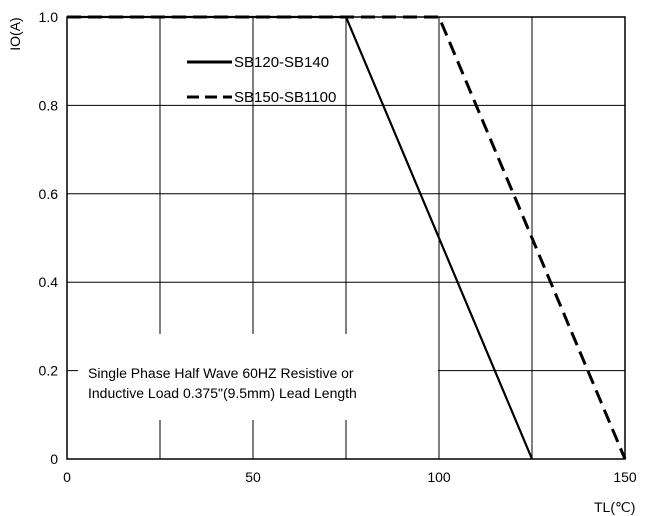  I want to click on y-tick-label: 0.4, so click(49, 282).